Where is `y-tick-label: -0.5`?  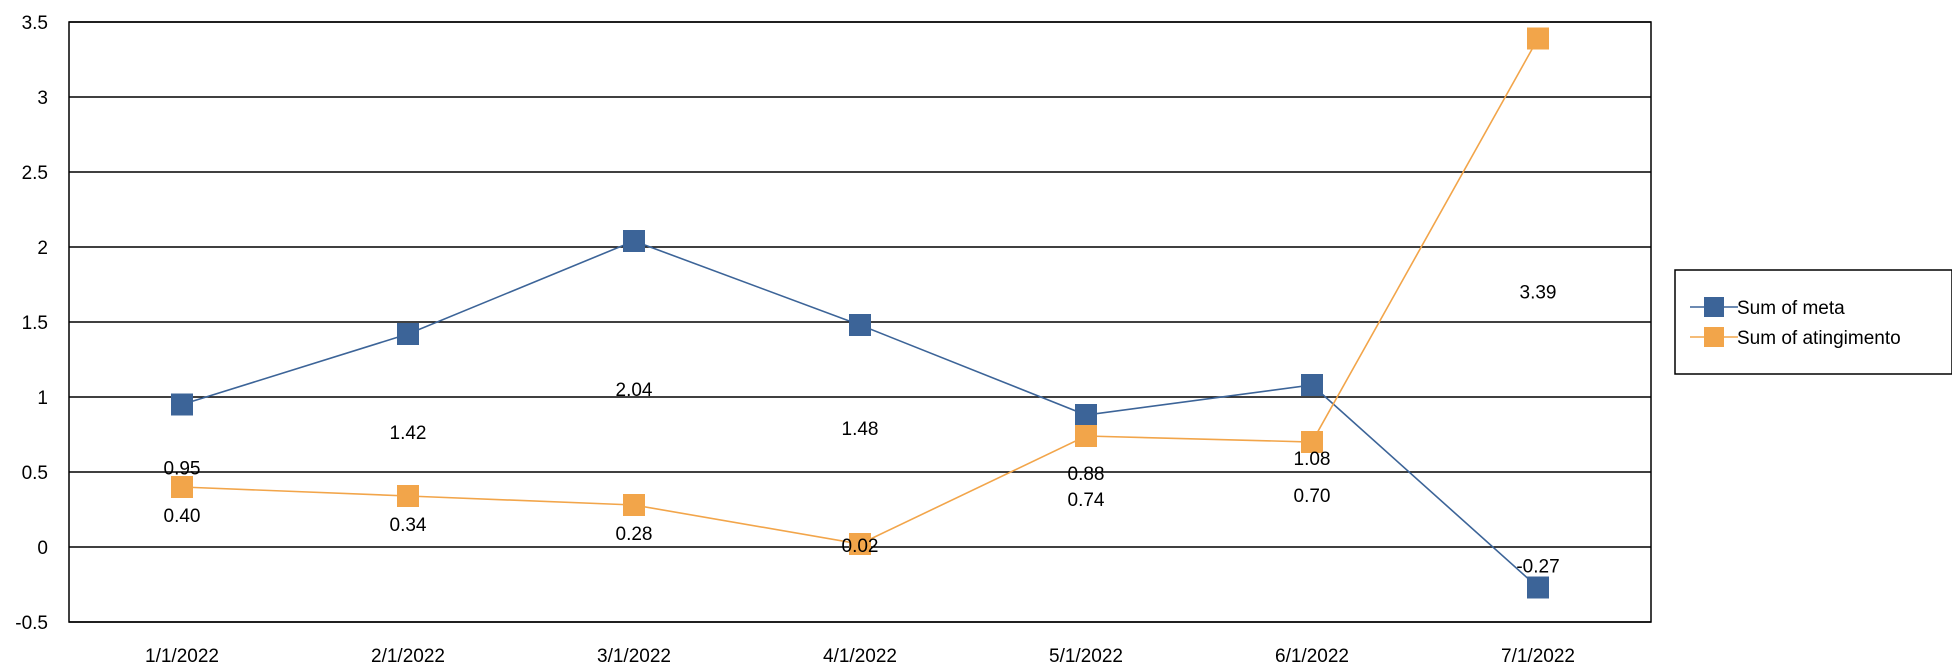
y-tick-label: -0.5 is located at coordinates (31, 623).